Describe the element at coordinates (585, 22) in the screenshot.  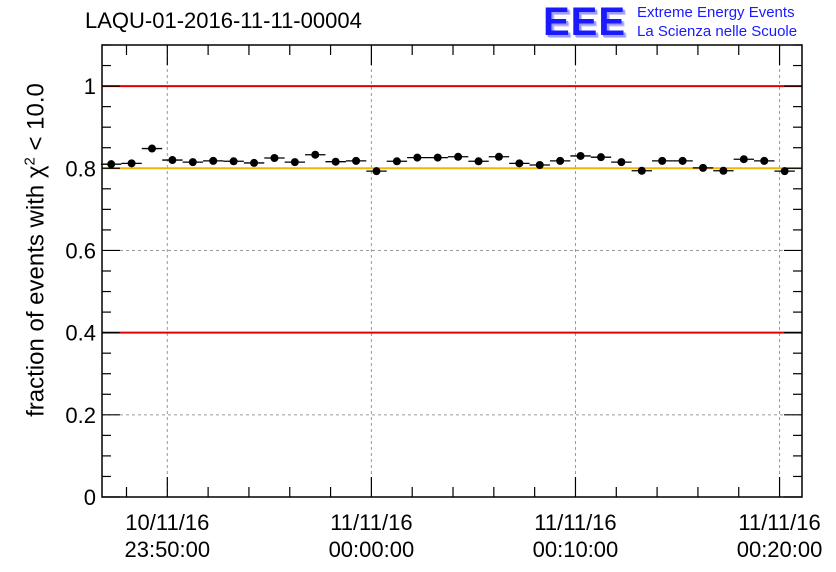
I see `eee-logo-mark: EEE` at that location.